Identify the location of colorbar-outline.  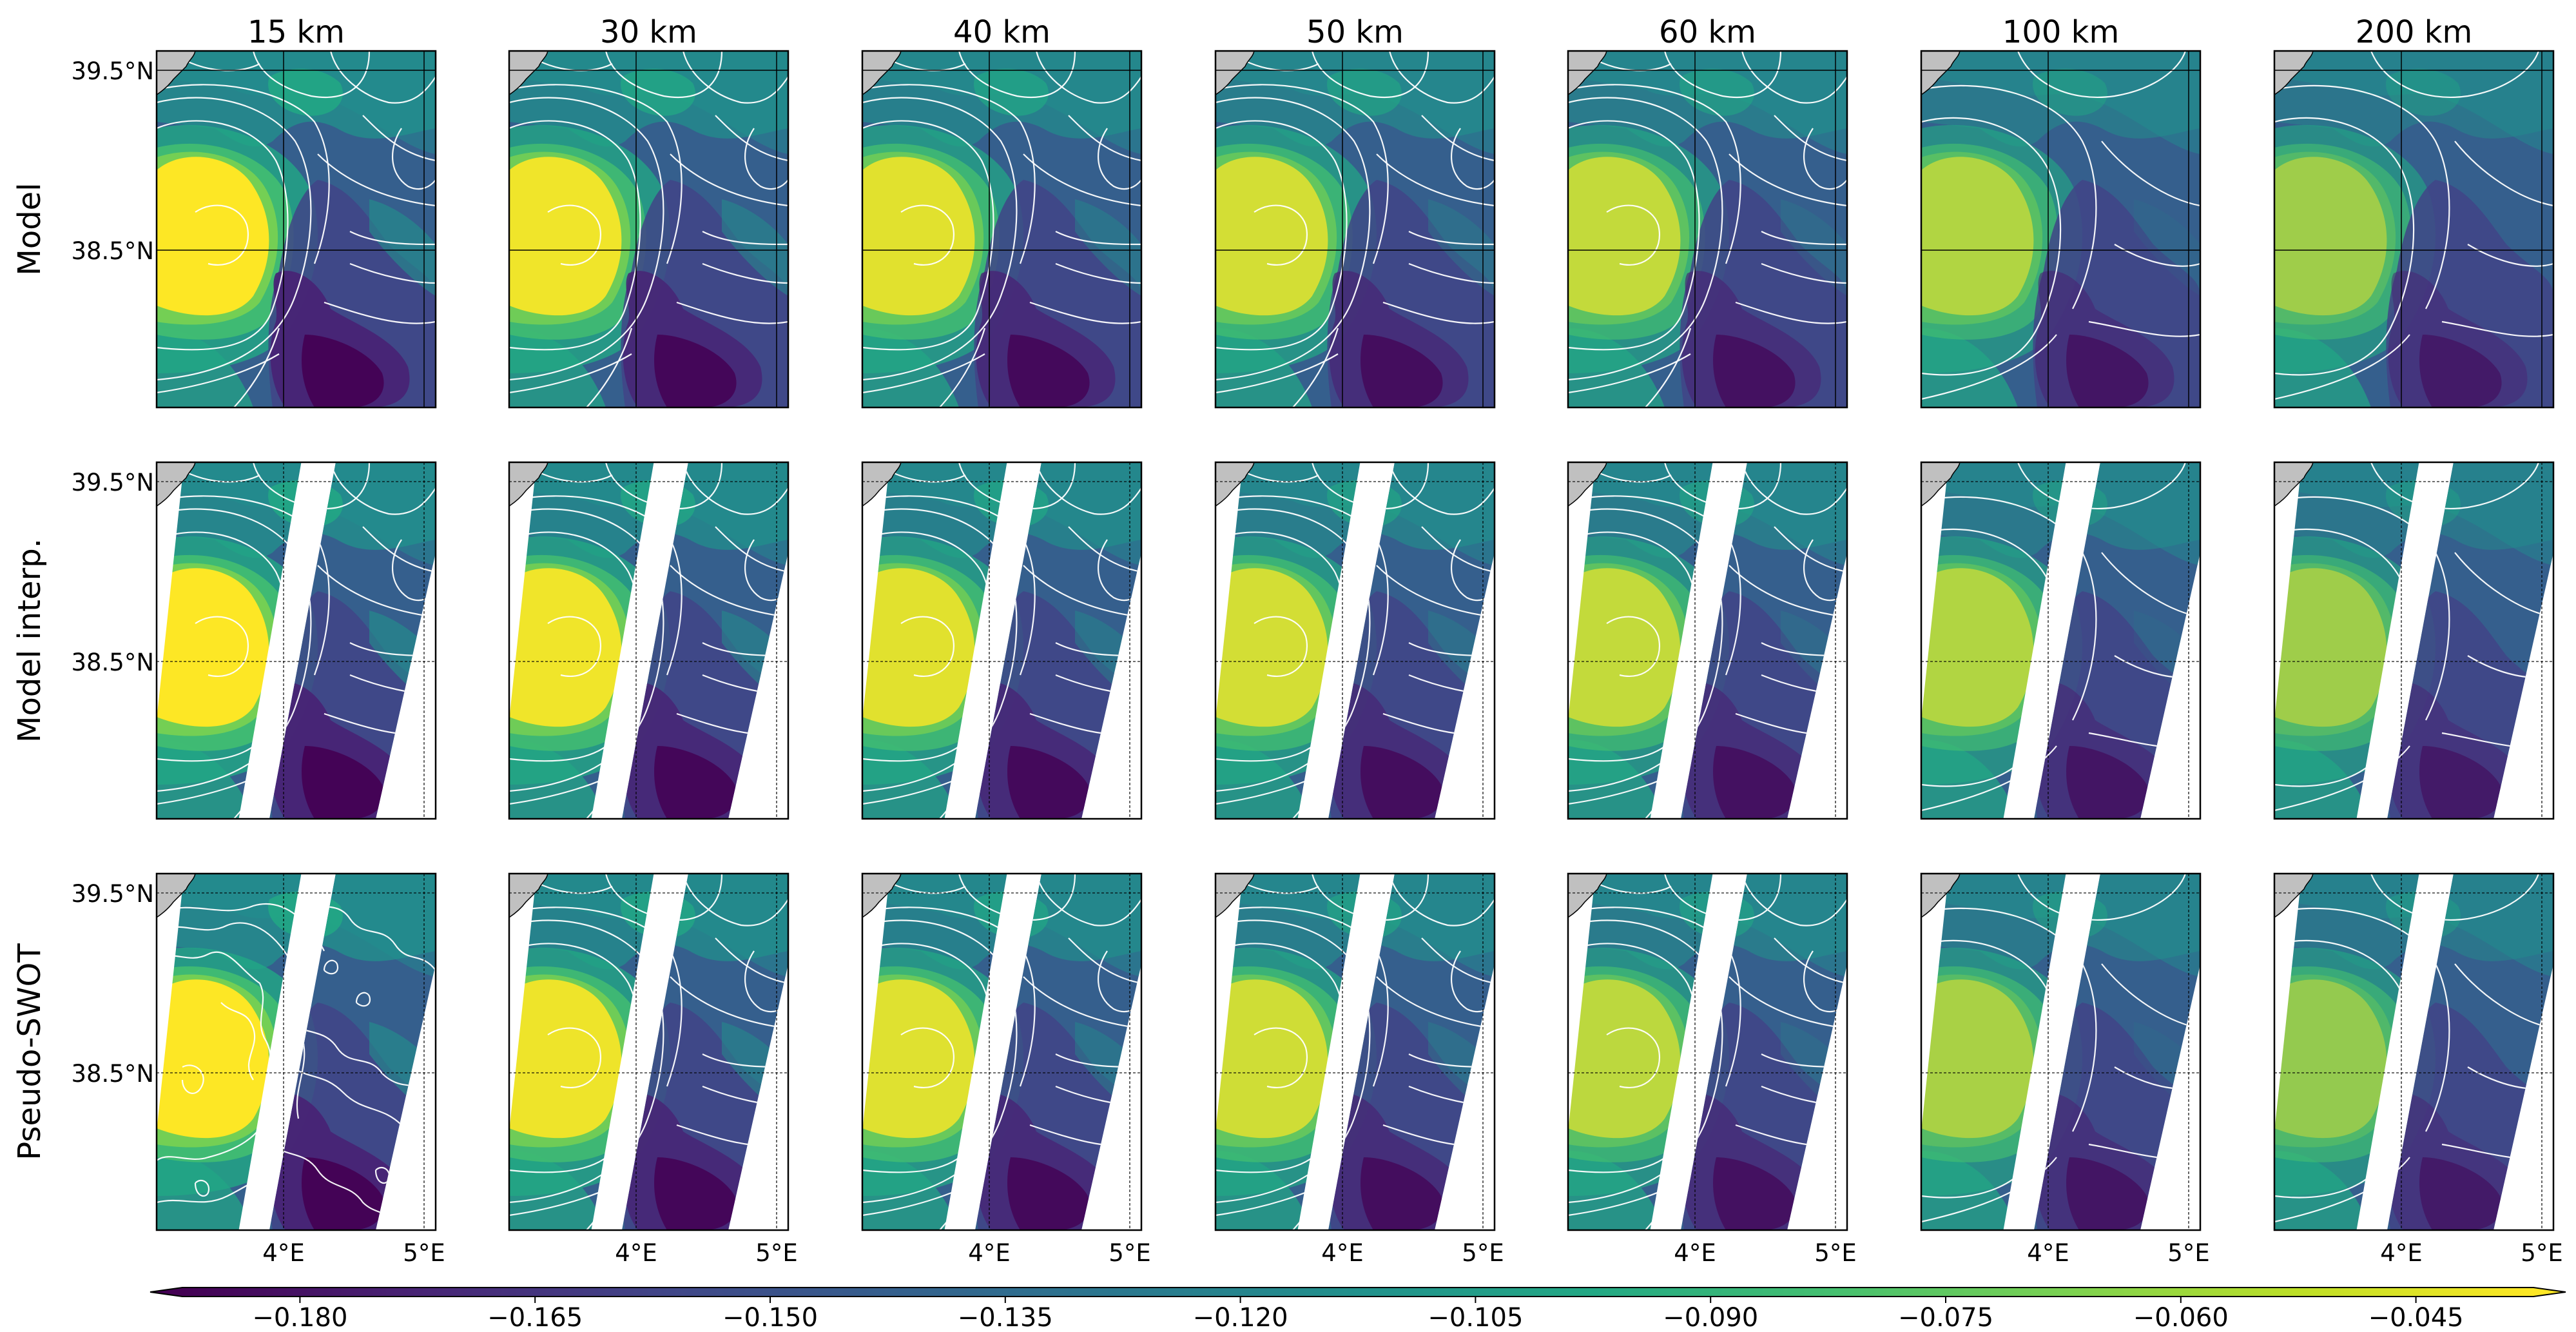
(1358, 1292).